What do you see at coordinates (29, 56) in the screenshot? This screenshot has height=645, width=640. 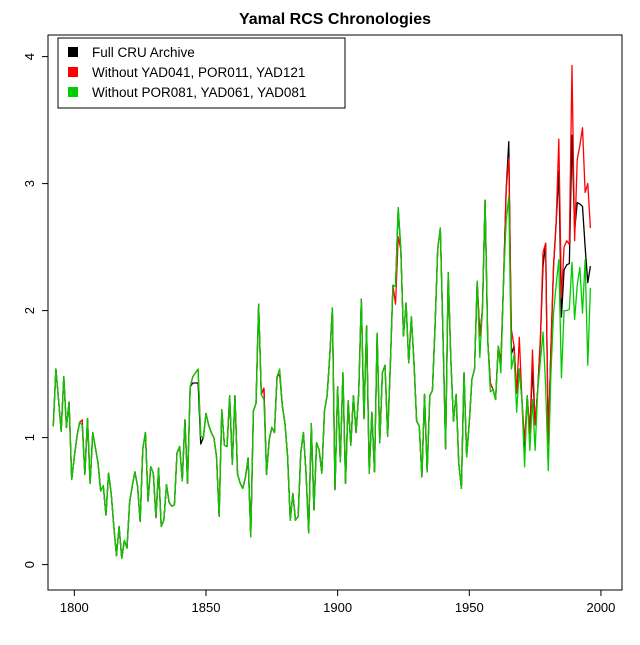 I see `y-tick-label: 4` at bounding box center [29, 56].